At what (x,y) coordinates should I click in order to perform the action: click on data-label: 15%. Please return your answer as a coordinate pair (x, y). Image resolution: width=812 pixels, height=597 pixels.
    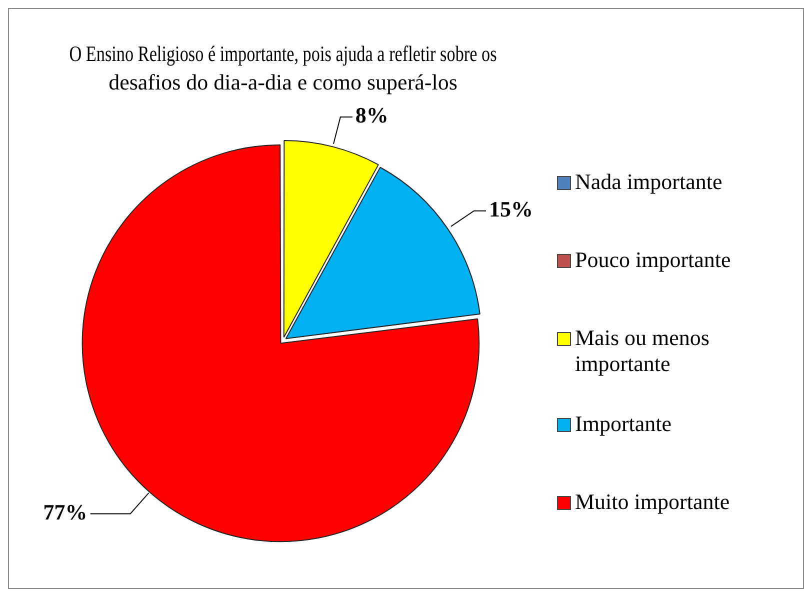
    Looking at the image, I should click on (510, 209).